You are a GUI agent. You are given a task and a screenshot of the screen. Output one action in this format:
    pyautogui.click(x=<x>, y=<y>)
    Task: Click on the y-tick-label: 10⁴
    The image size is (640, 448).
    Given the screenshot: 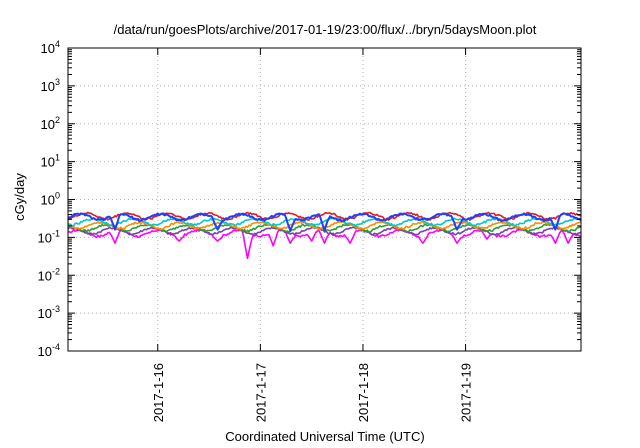 What is the action you would take?
    pyautogui.click(x=50, y=47)
    